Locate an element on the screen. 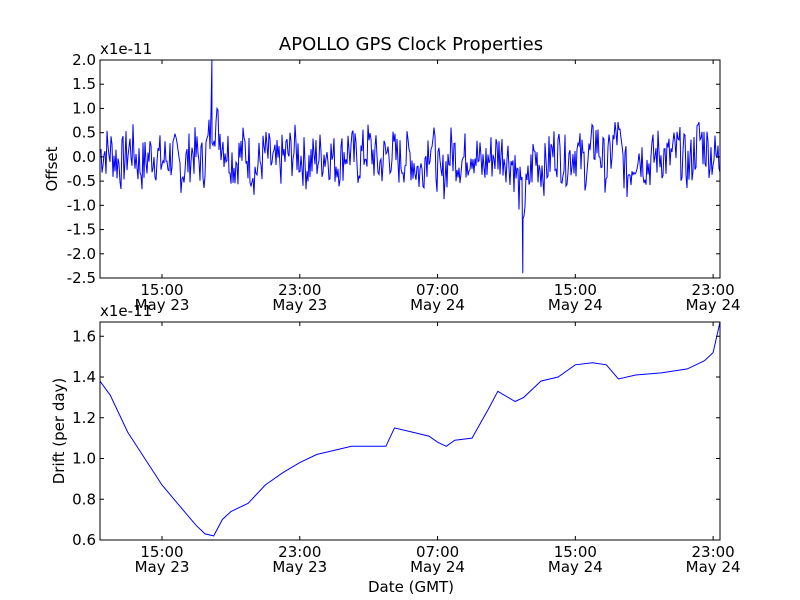 This screenshot has width=800, height=600. y-tick-label: 1.5 is located at coordinates (84, 84).